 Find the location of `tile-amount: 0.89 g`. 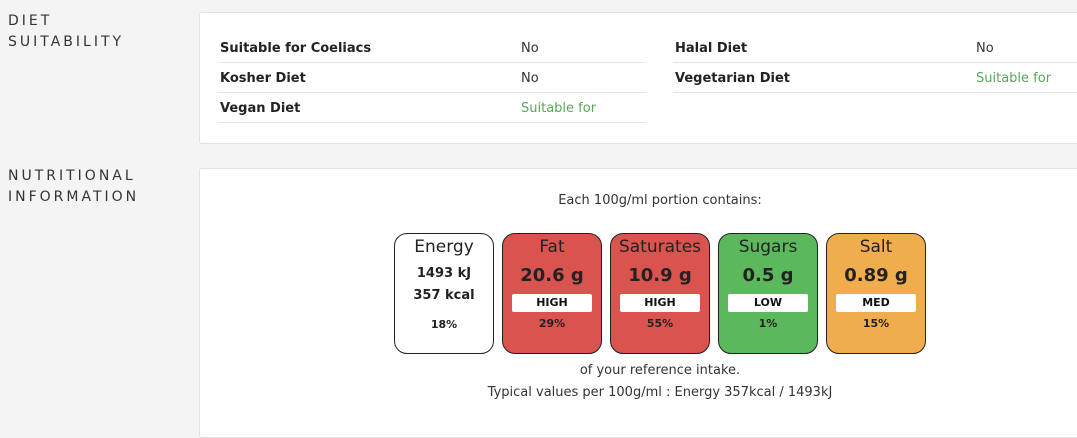

tile-amount: 0.89 g is located at coordinates (876, 275).